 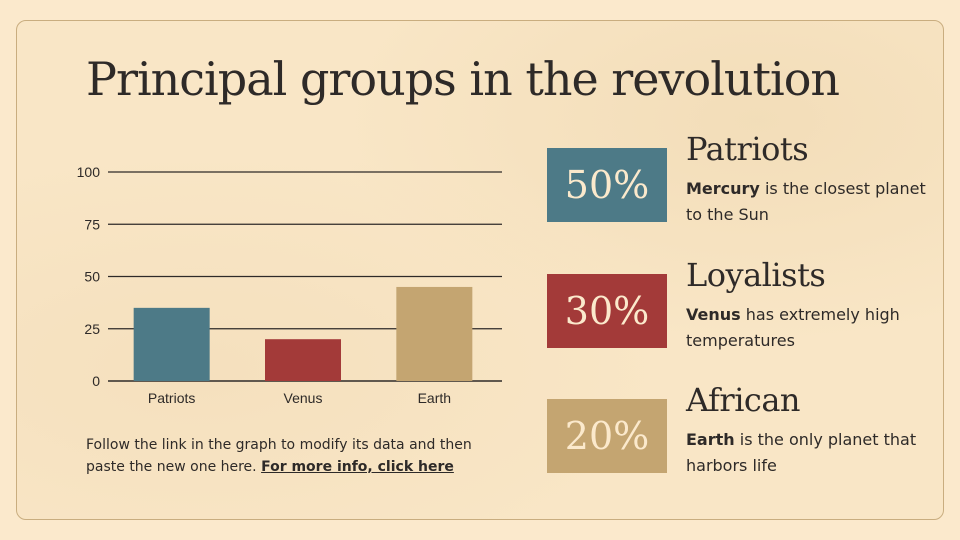 I want to click on x-tick-label-patriots: Patriots, so click(x=171, y=398).